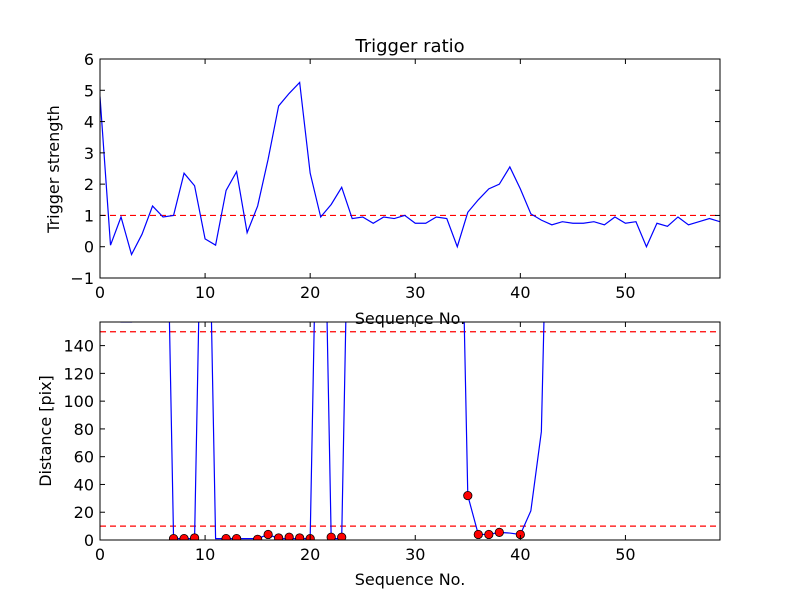  What do you see at coordinates (89, 540) in the screenshot?
I see `bottom-chart-y-tick-label: 0` at bounding box center [89, 540].